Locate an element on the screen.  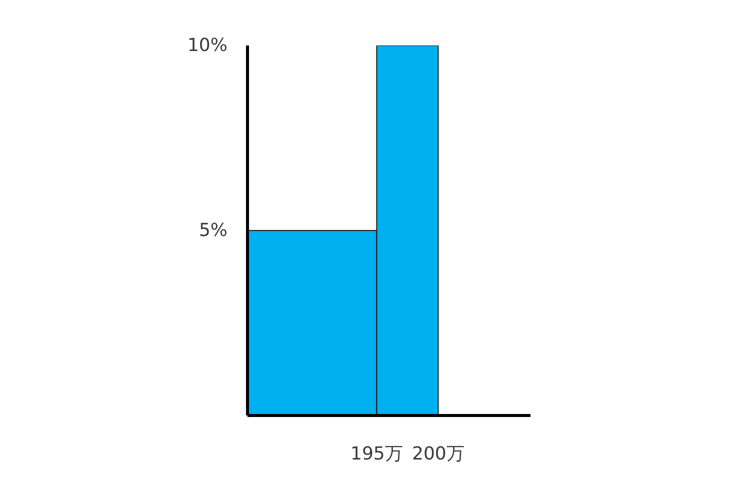
x-tick-label: 195万 is located at coordinates (376, 454).